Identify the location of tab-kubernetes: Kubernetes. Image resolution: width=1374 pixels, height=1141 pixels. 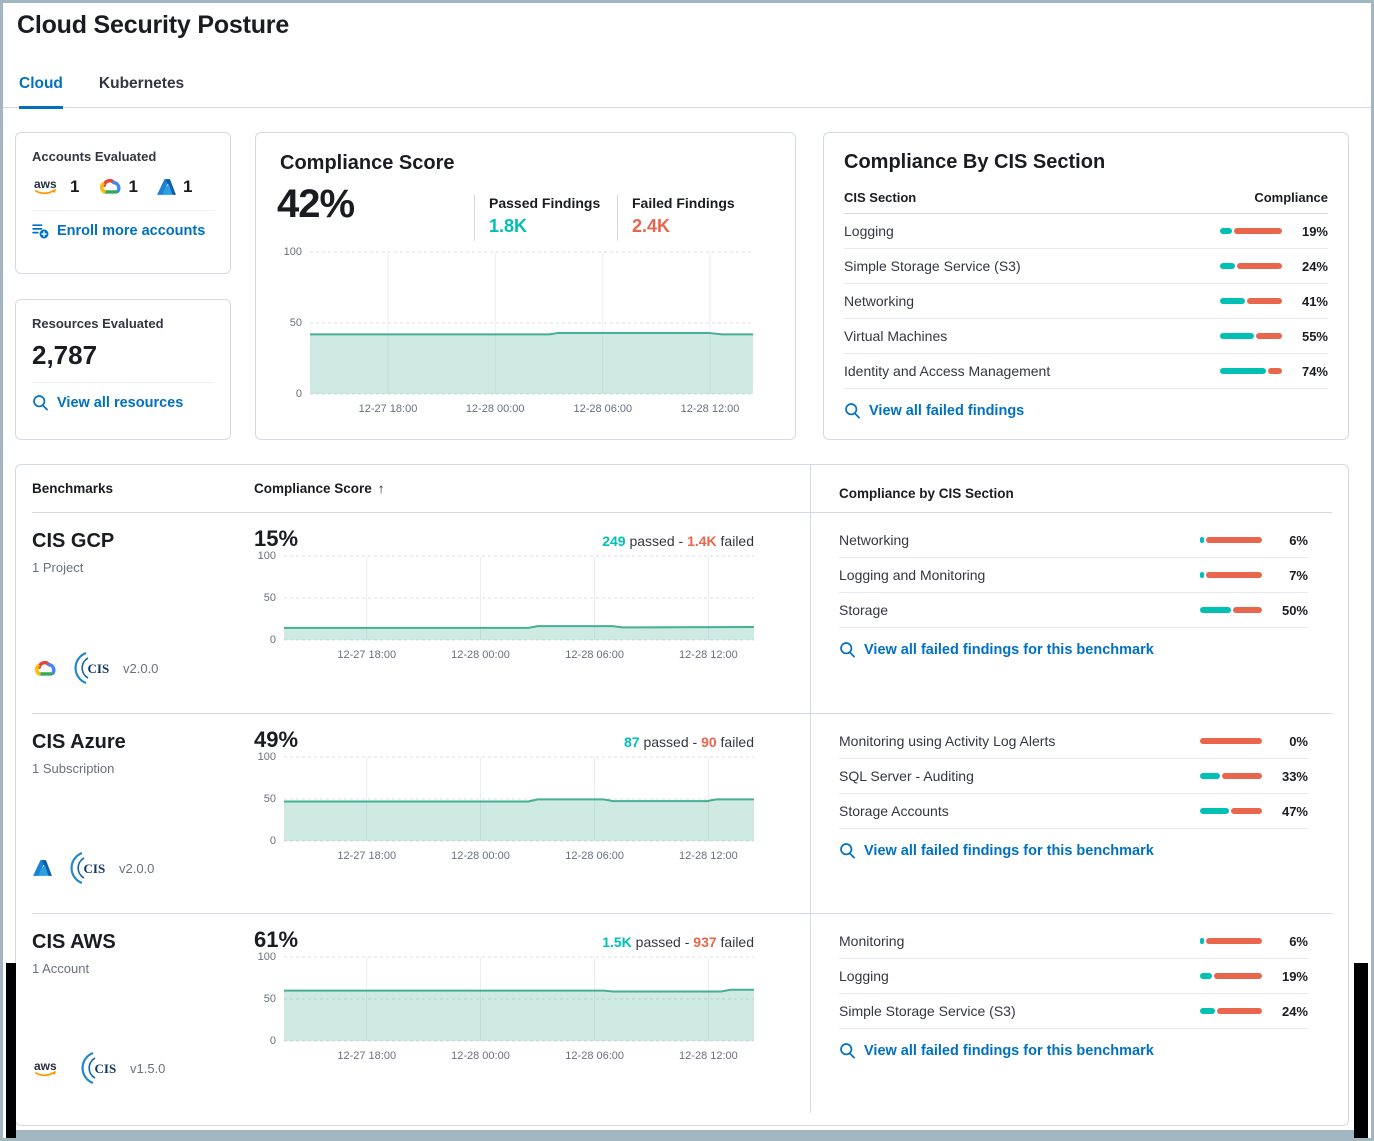
(141, 83).